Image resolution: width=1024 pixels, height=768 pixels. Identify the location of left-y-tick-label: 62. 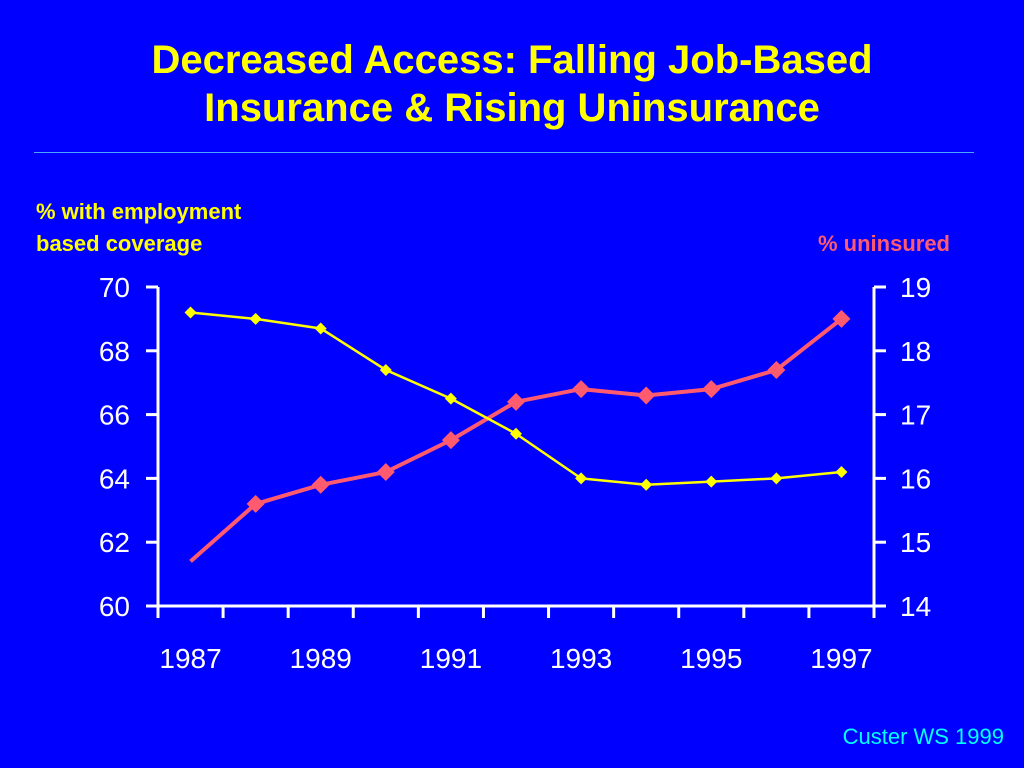
(114, 542).